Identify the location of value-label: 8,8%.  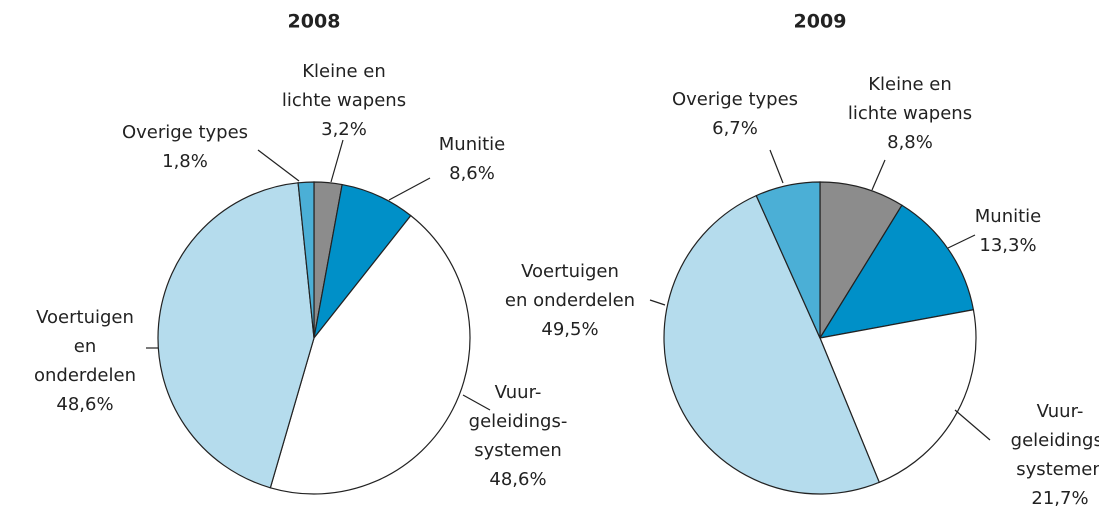
(910, 142).